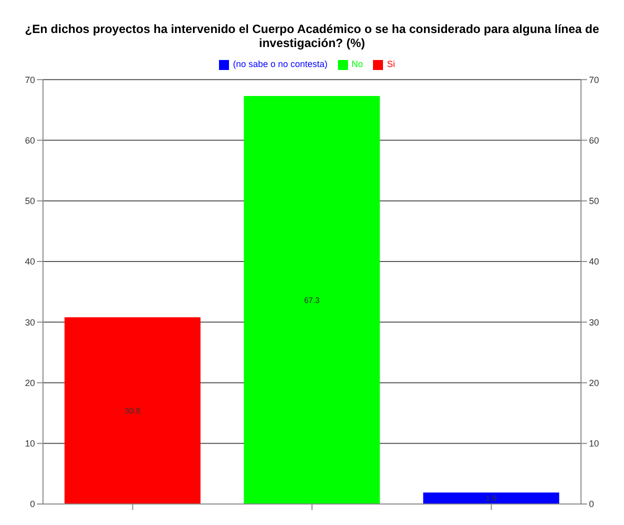 This screenshot has height=525, width=624. Describe the element at coordinates (594, 443) in the screenshot. I see `y2-tick-label: 10` at that location.